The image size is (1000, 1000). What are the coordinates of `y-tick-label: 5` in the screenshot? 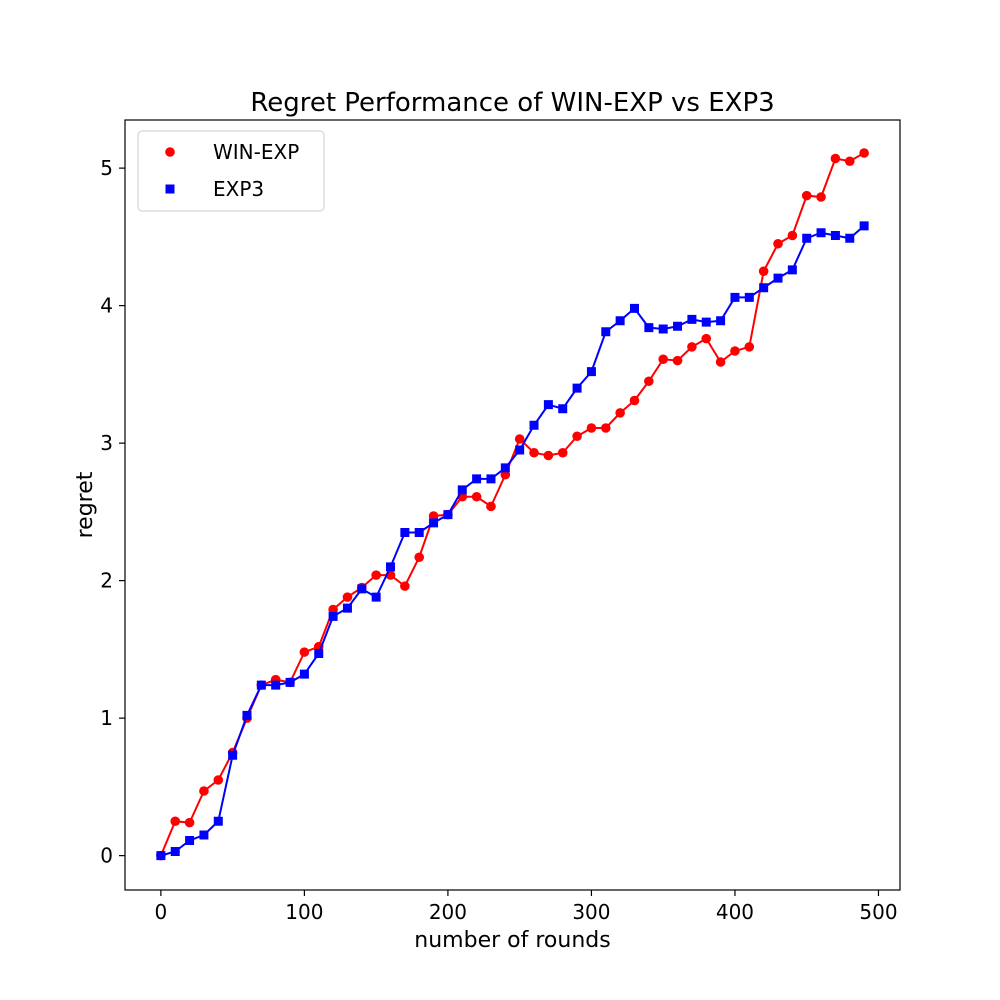 It's located at (106, 168).